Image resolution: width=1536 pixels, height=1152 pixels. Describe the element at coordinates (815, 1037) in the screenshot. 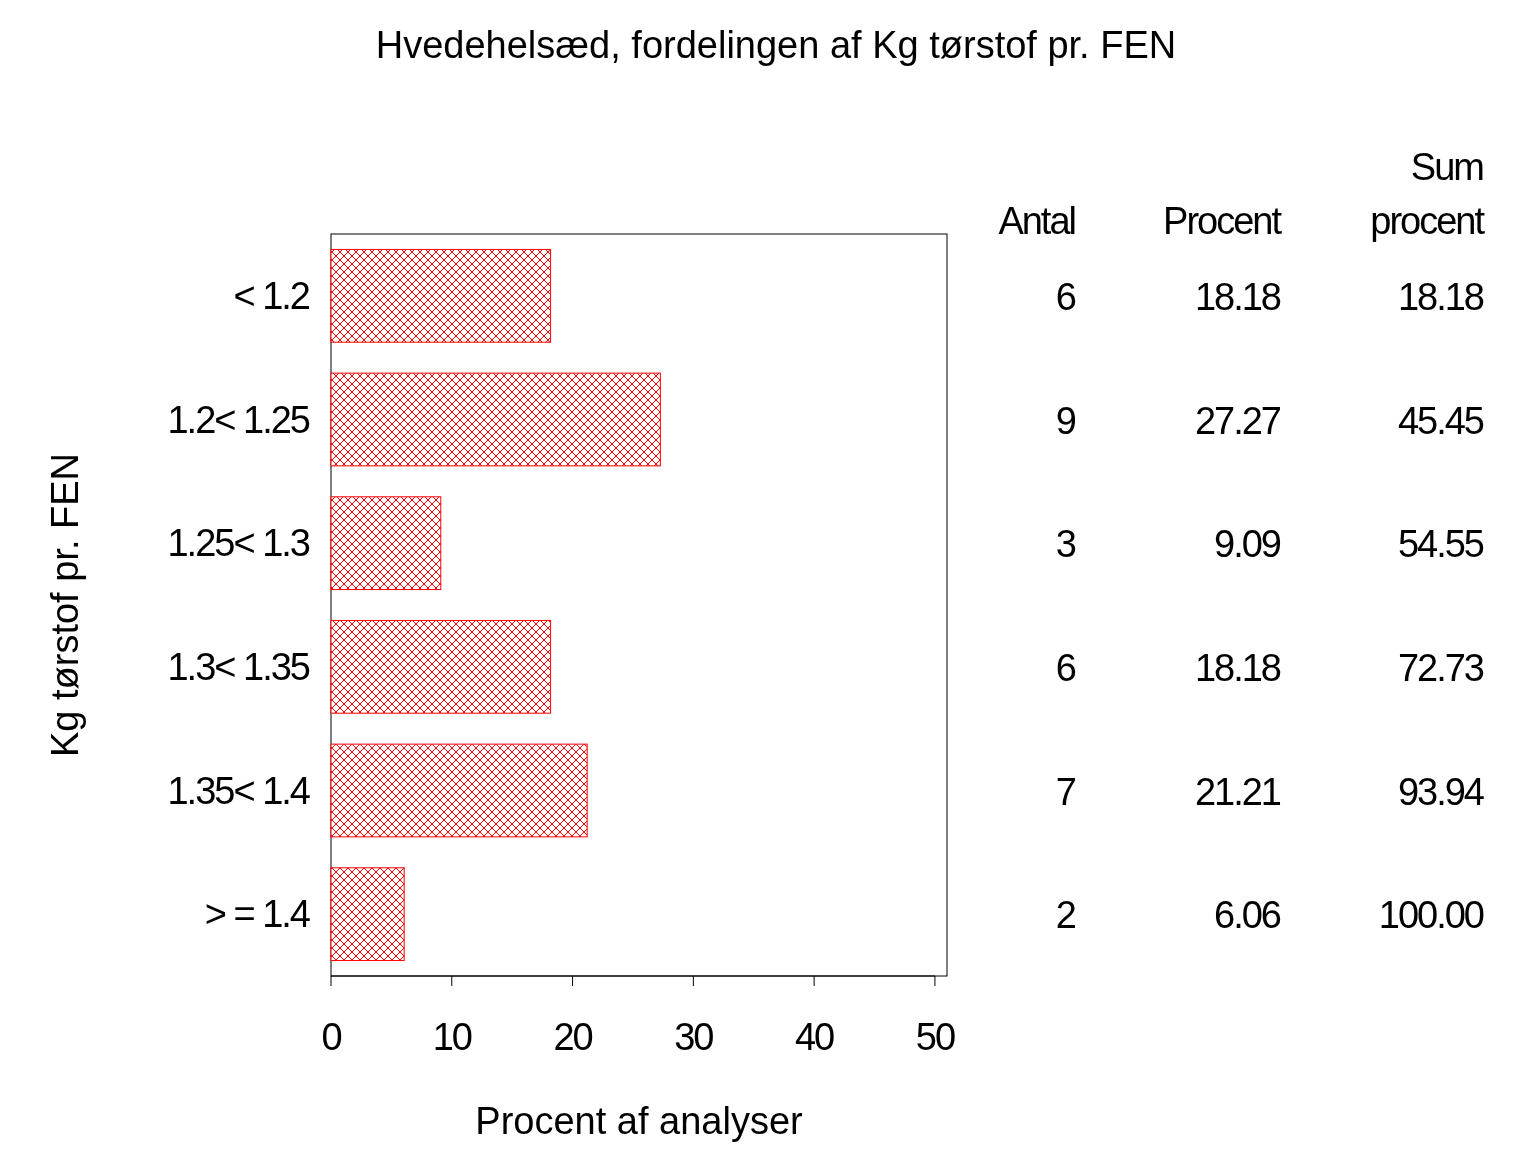

I see `x-tick-label: 40` at that location.